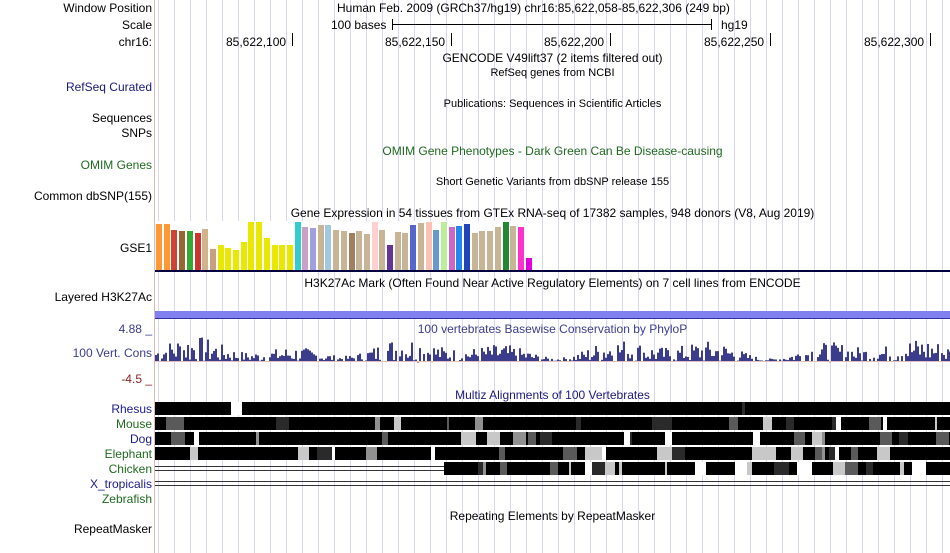 The image size is (950, 553). Describe the element at coordinates (131, 409) in the screenshot. I see `species-label-rhesus: Rhesus` at that location.